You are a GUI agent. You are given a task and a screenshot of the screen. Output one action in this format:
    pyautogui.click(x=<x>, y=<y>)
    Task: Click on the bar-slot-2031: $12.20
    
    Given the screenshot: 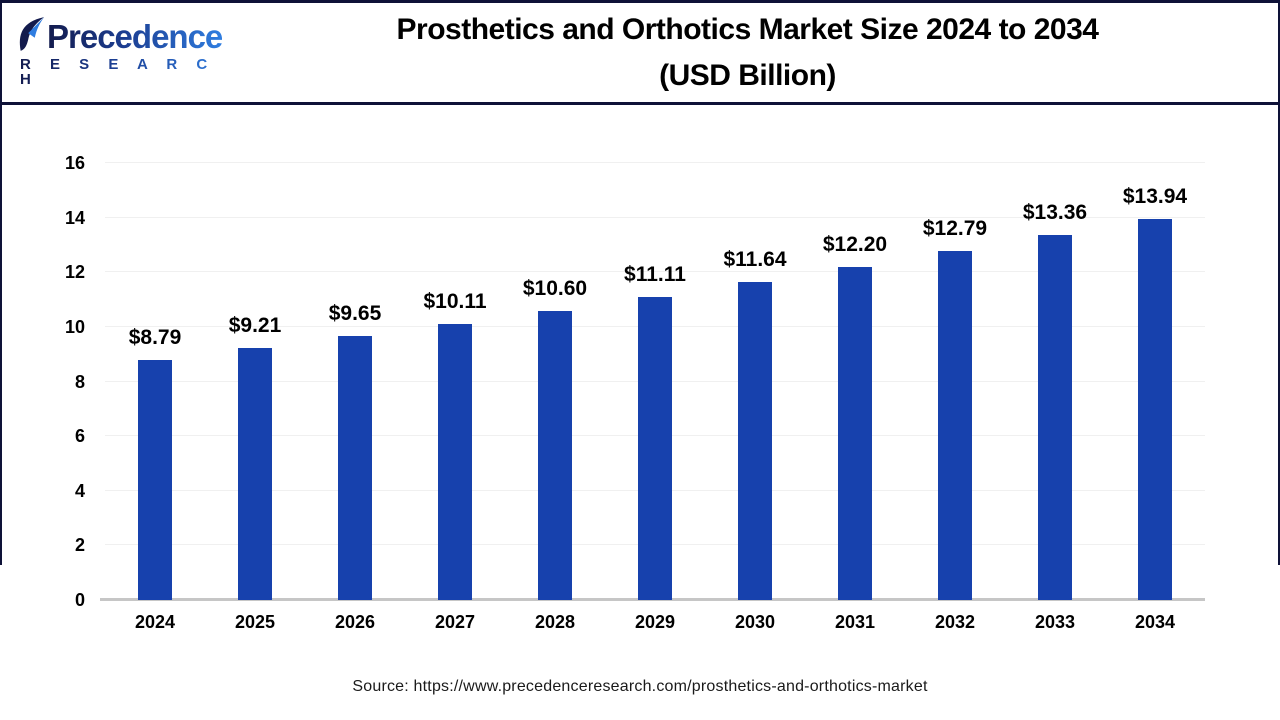 What is the action you would take?
    pyautogui.click(x=855, y=381)
    